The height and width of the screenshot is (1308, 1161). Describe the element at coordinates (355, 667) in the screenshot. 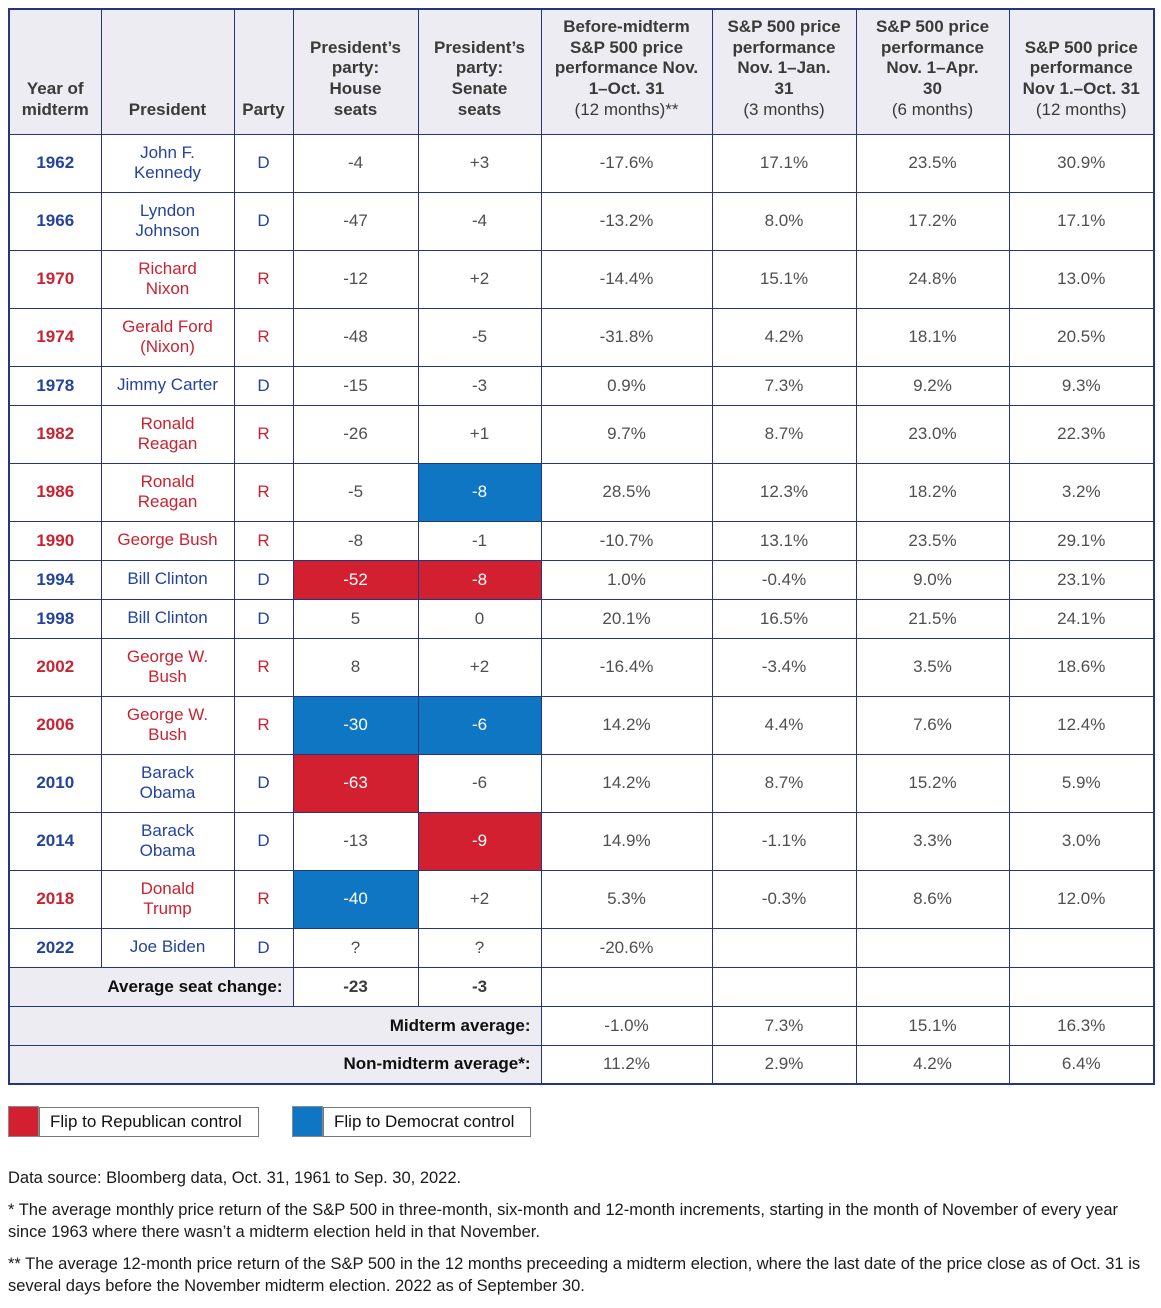

I see `house-seats-cell: 8` at that location.